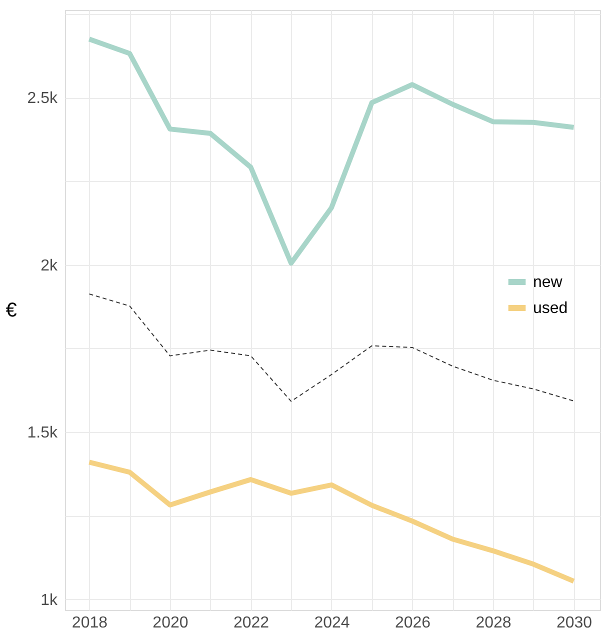  I want to click on x-tick-label: 2028, so click(494, 623).